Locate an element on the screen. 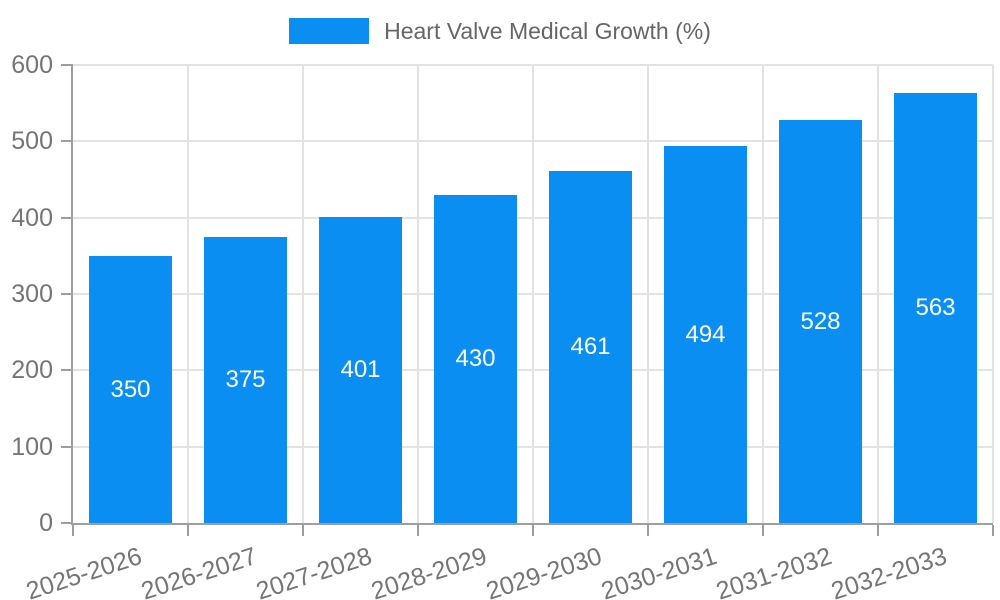  bar: 528 is located at coordinates (820, 321).